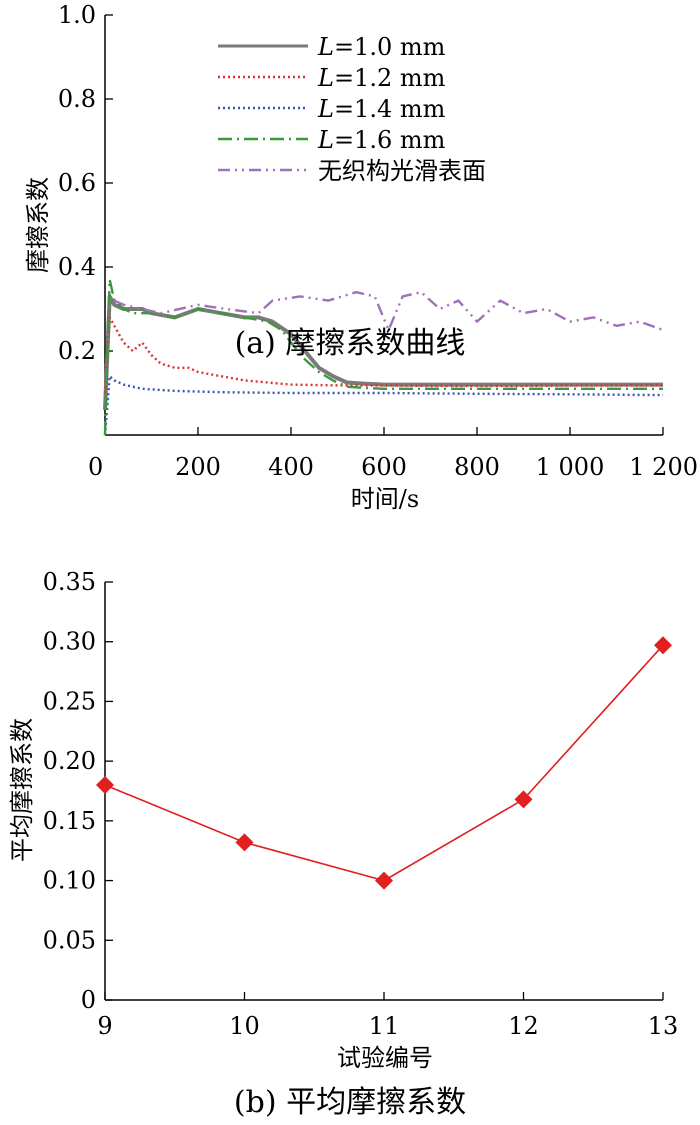 The width and height of the screenshot is (700, 1125). Describe the element at coordinates (69, 642) in the screenshot. I see `y-tick-label: 0.30` at that location.